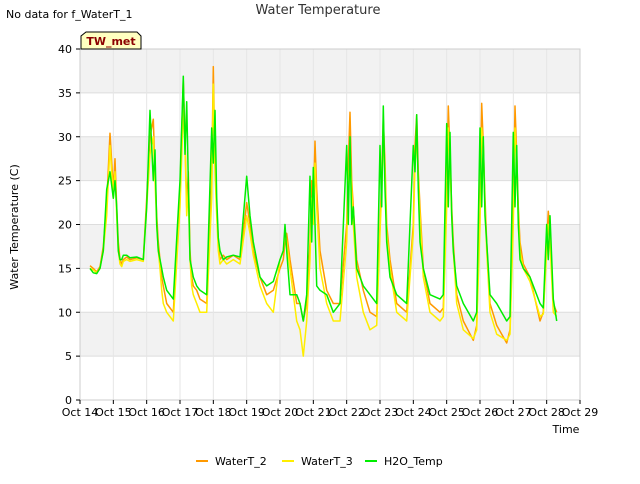 The height and width of the screenshot is (484, 640). Describe the element at coordinates (346, 412) in the screenshot. I see `x-tick-label: Oct 22` at that location.